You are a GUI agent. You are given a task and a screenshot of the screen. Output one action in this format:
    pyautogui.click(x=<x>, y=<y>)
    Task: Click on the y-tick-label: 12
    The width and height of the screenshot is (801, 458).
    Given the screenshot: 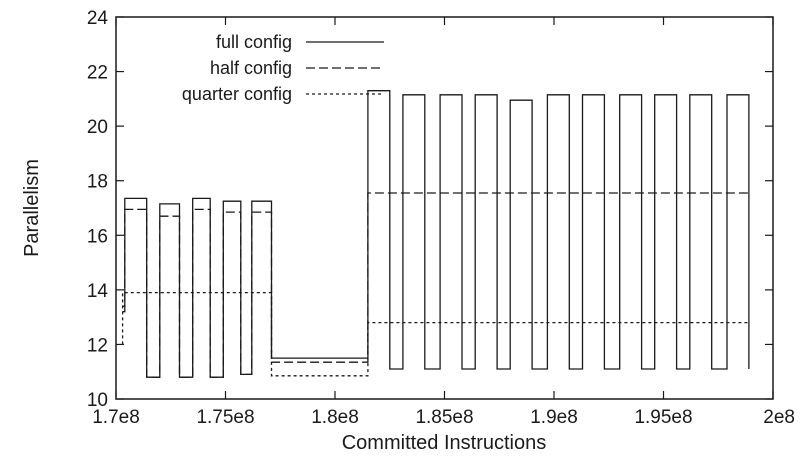 What is the action you would take?
    pyautogui.click(x=97, y=345)
    